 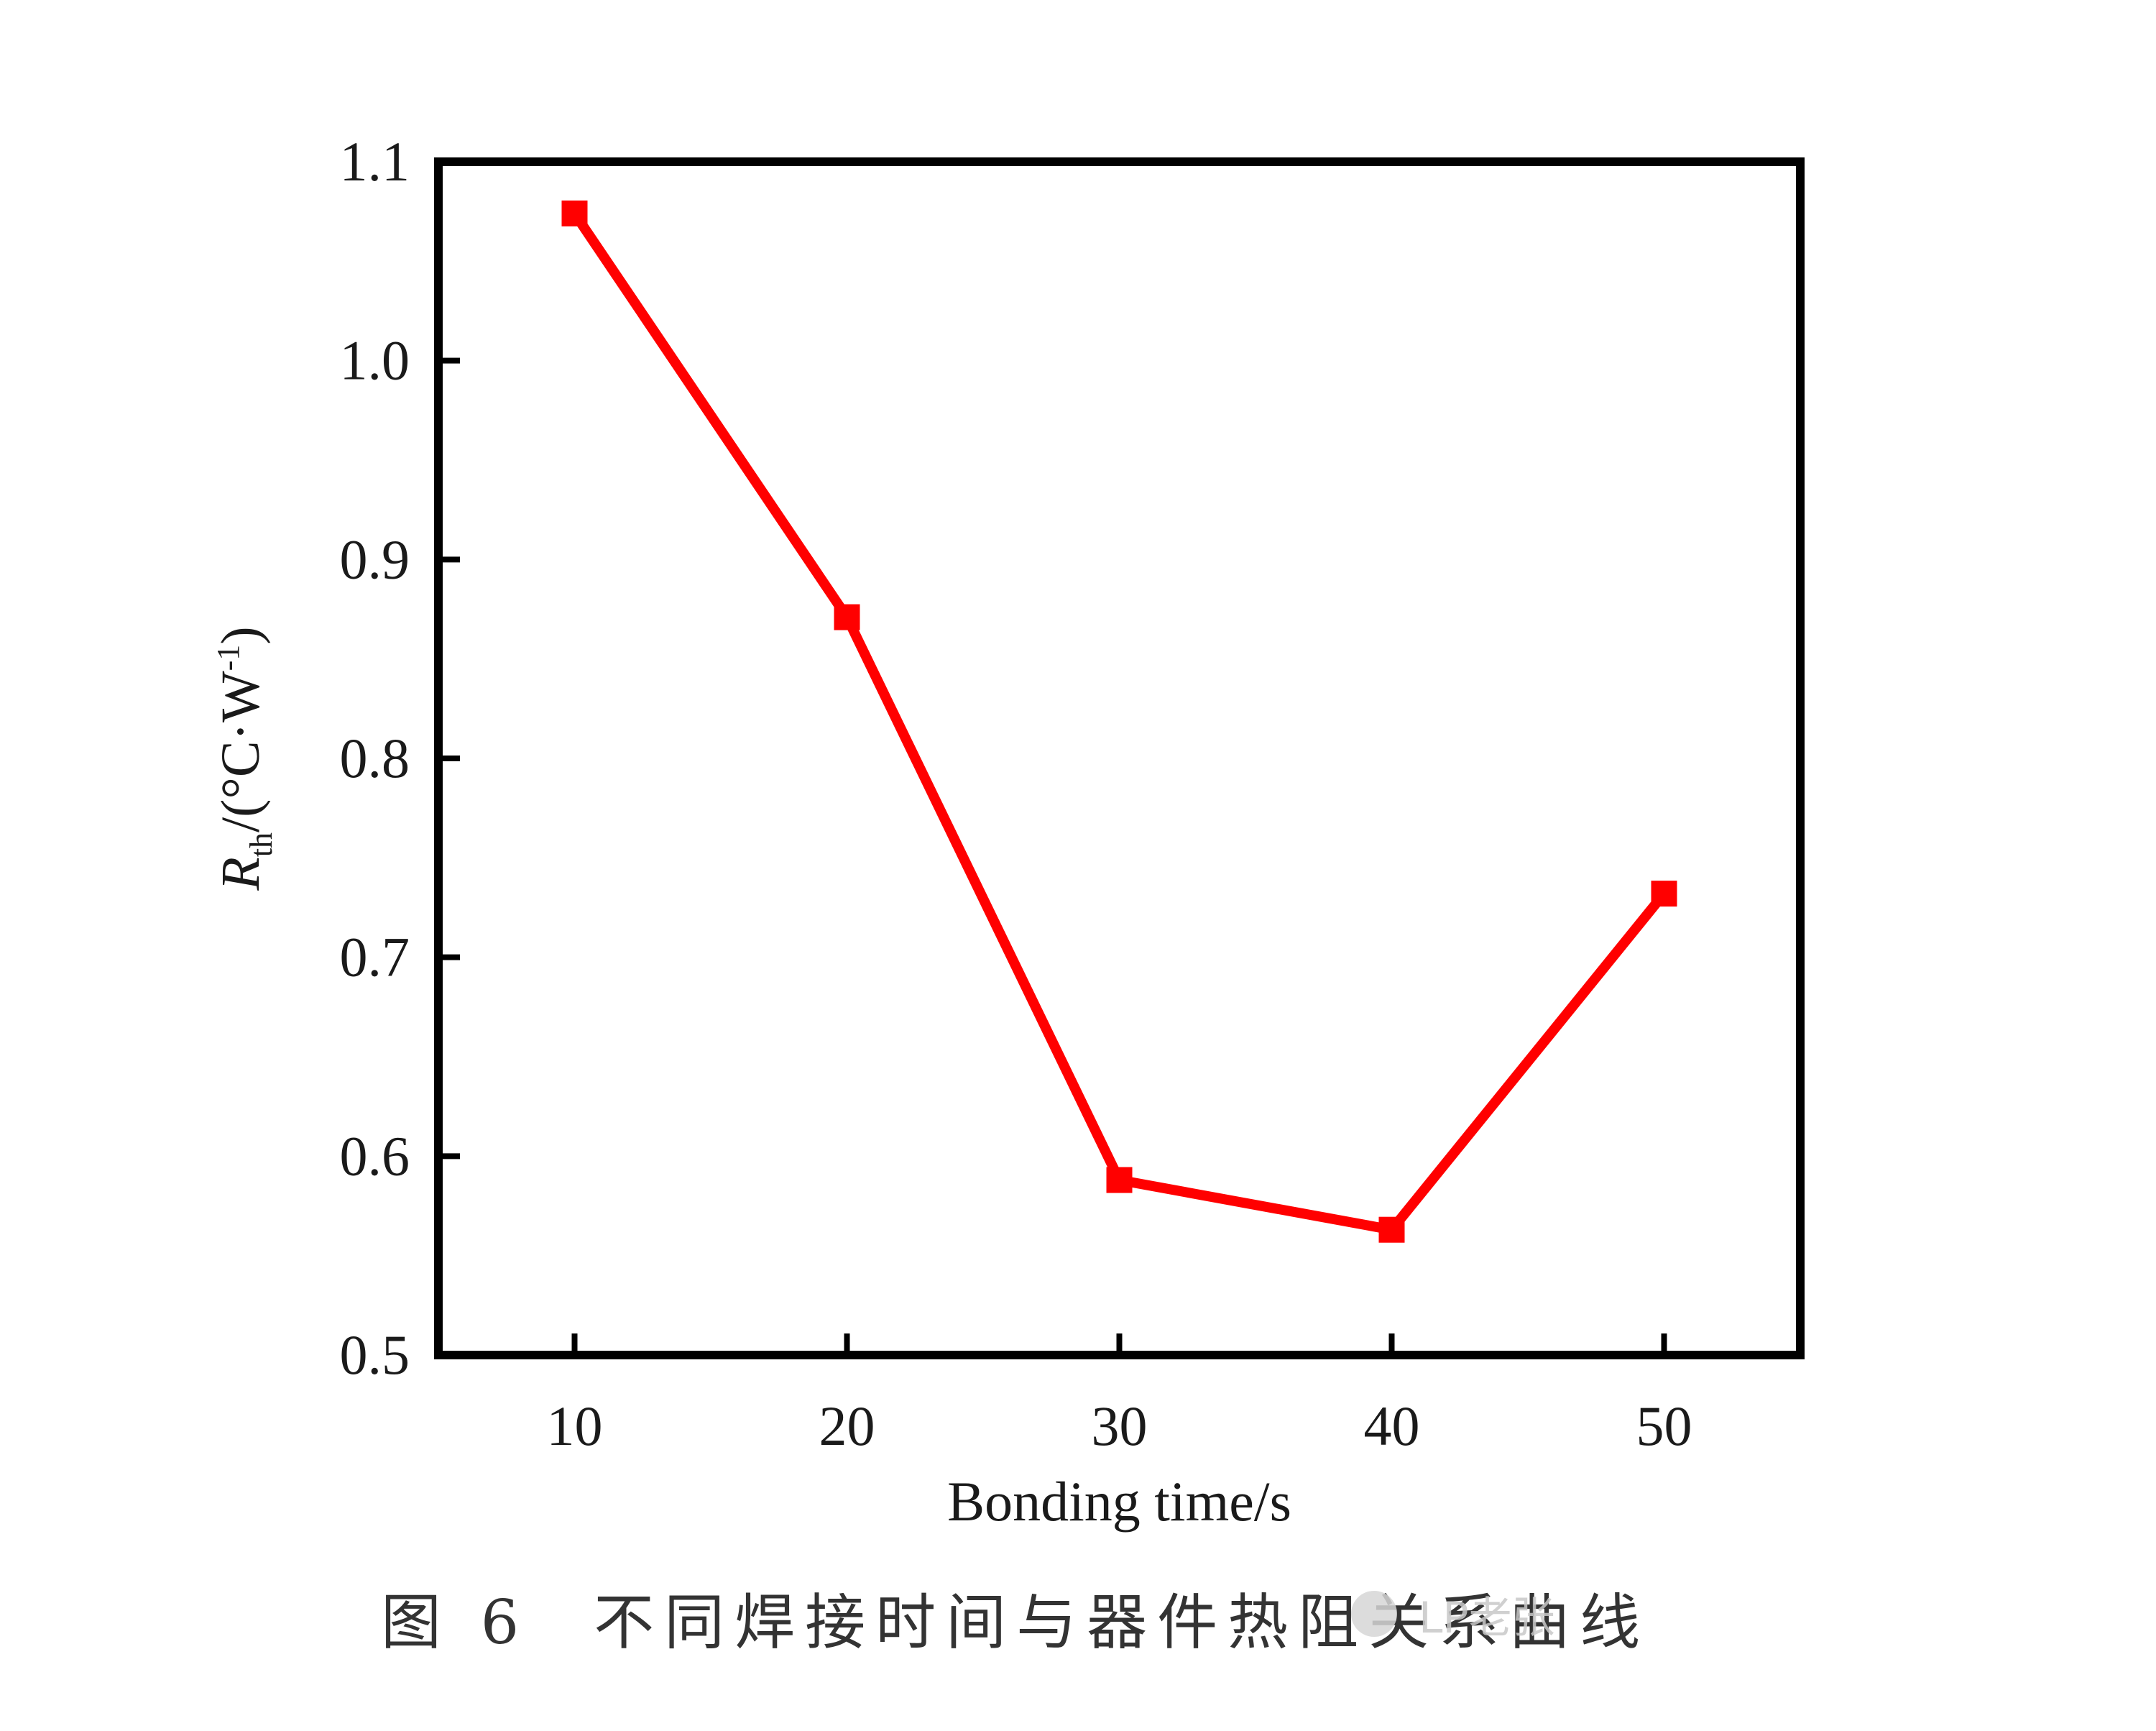 What do you see at coordinates (1119, 1501) in the screenshot?
I see `x-axis-title: Bonding time/s` at bounding box center [1119, 1501].